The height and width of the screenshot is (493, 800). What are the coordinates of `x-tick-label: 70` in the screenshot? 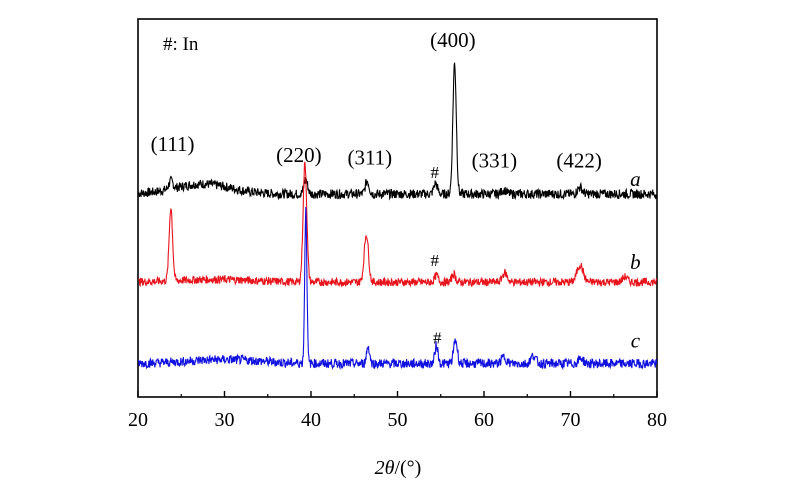 It's located at (571, 420).